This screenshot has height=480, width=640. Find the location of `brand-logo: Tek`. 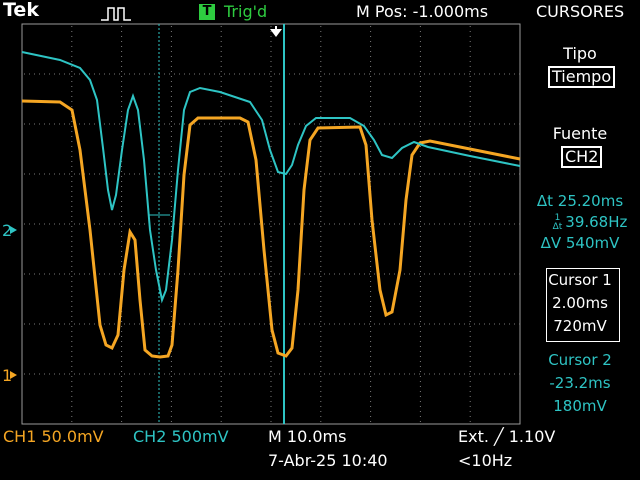

brand-logo: Tek is located at coordinates (21, 10).